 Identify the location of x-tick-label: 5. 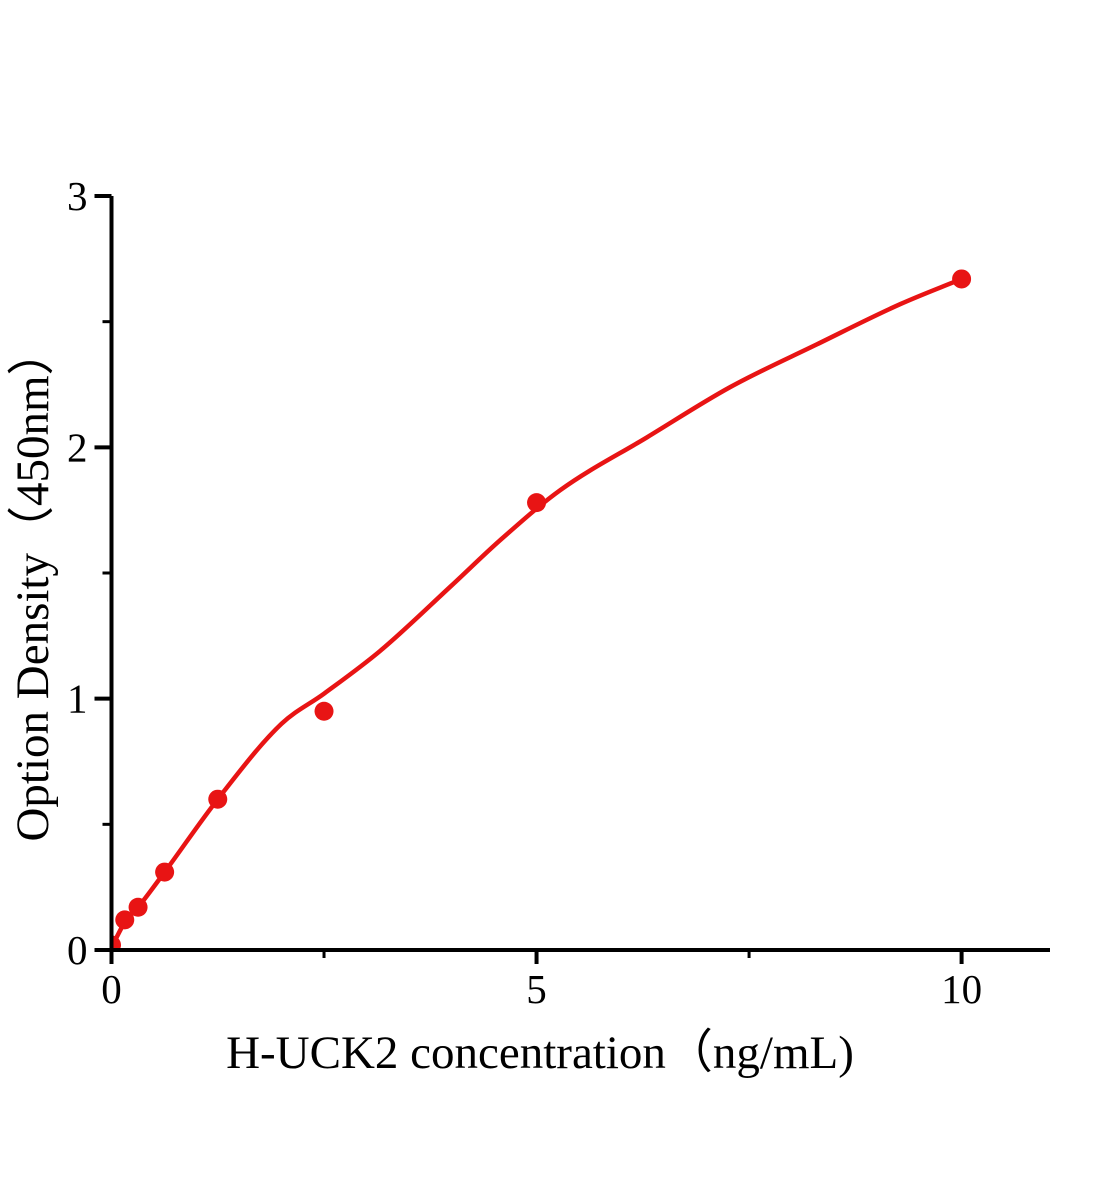
(536, 989).